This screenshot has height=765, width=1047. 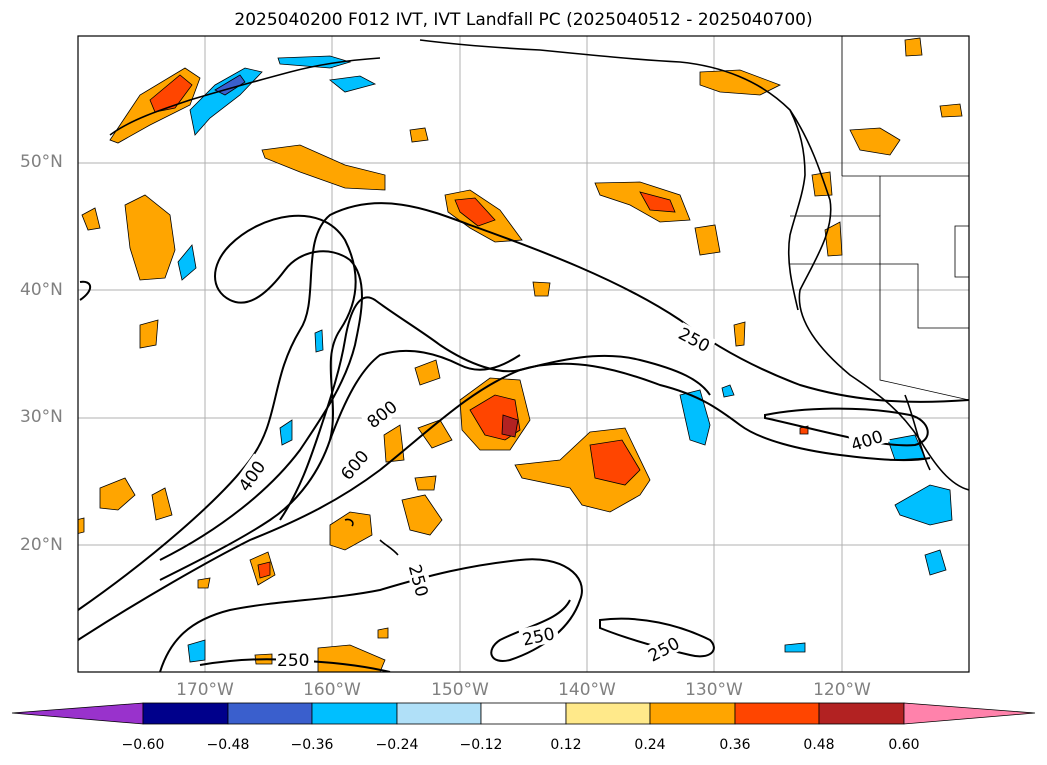 What do you see at coordinates (143, 745) in the screenshot?
I see `colorbar-tick-label: −0.60` at bounding box center [143, 745].